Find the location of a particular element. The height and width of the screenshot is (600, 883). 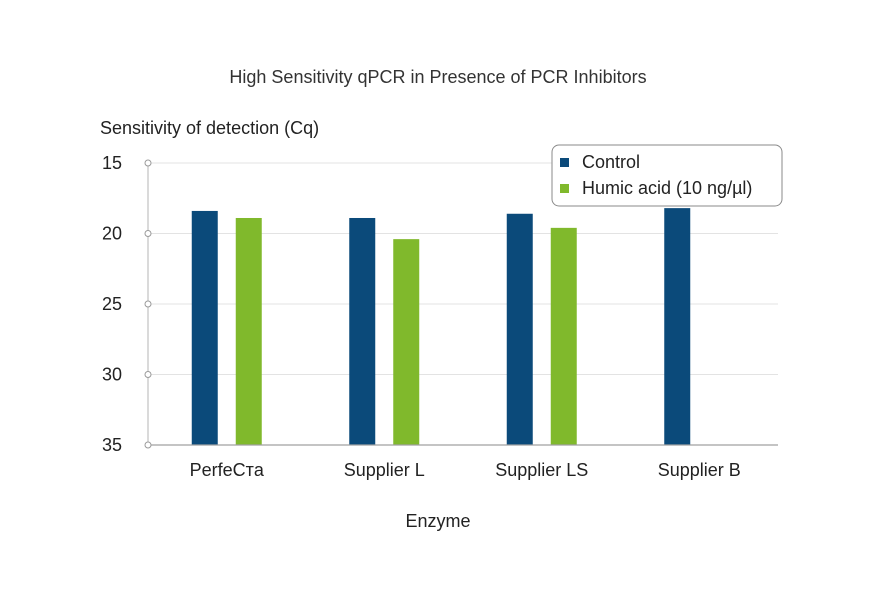

legend: Control Humic acid (10 ng/µl) is located at coordinates (667, 175).